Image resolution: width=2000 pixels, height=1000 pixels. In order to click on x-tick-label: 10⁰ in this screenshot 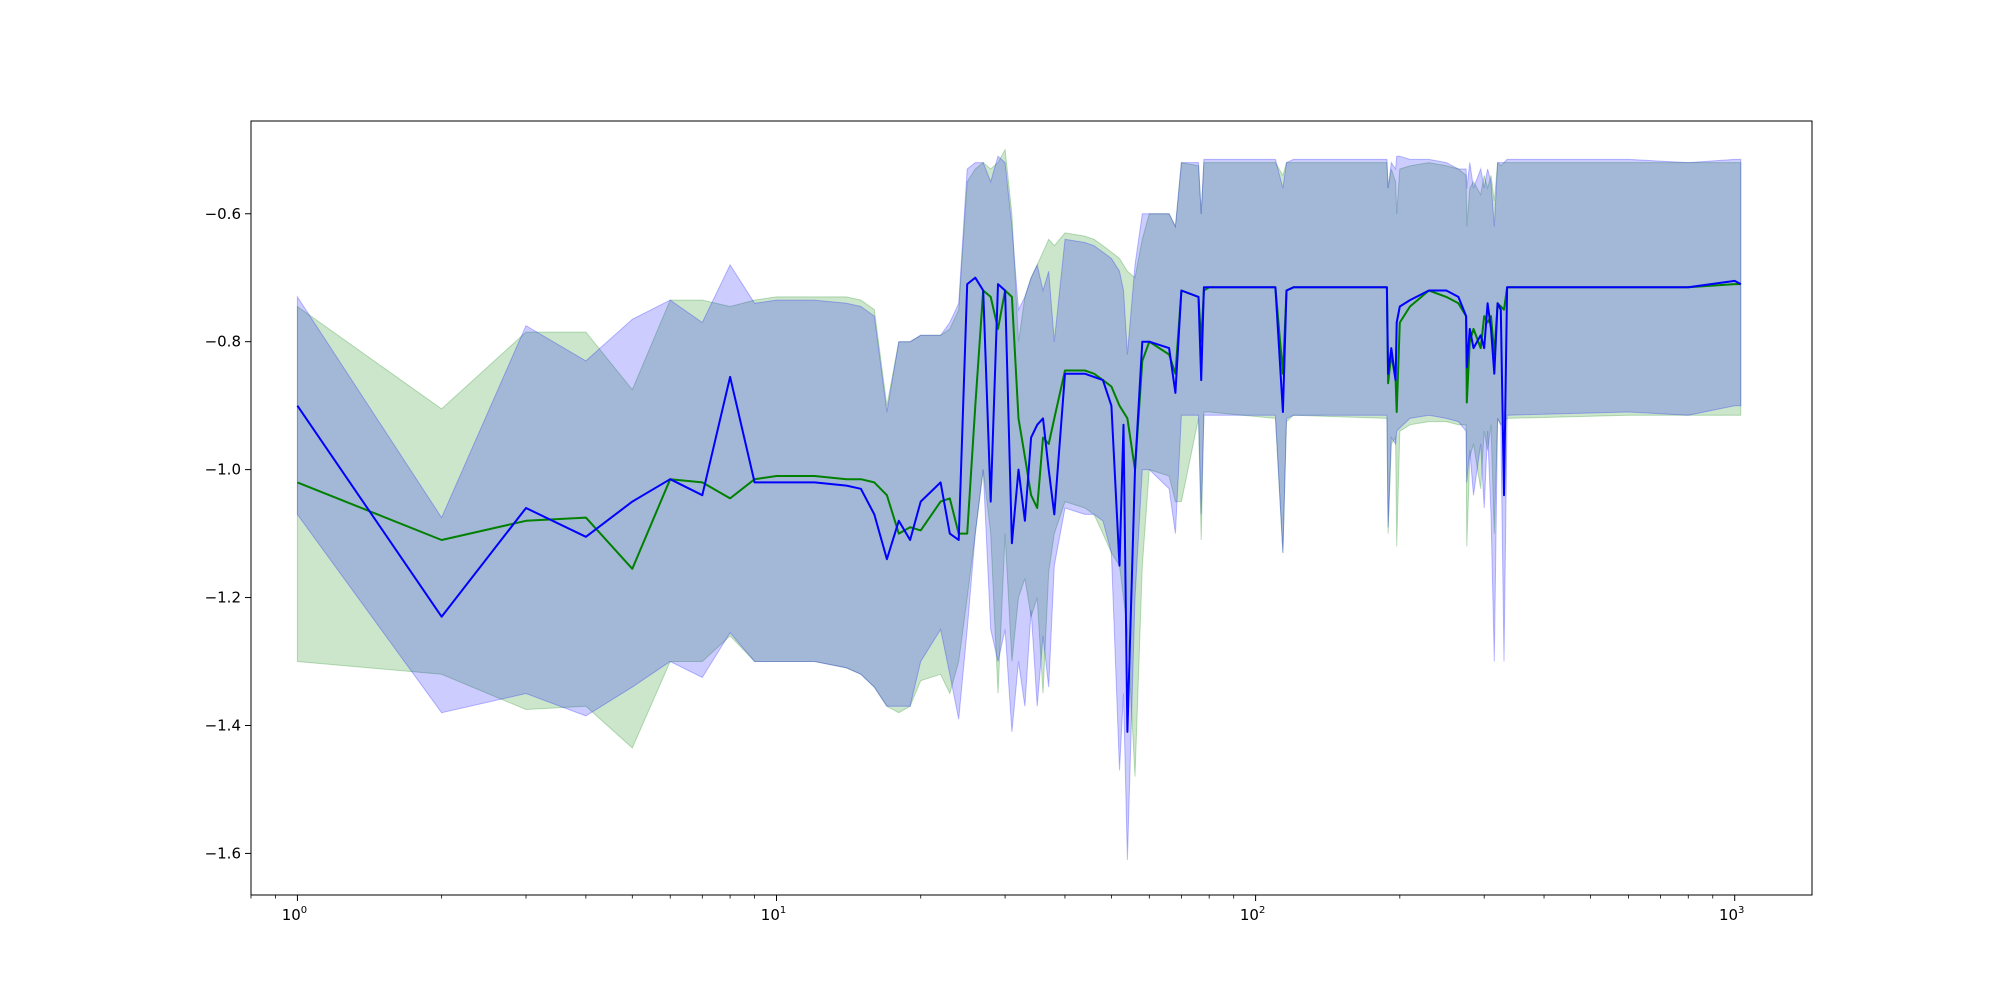, I will do `click(294, 914)`.